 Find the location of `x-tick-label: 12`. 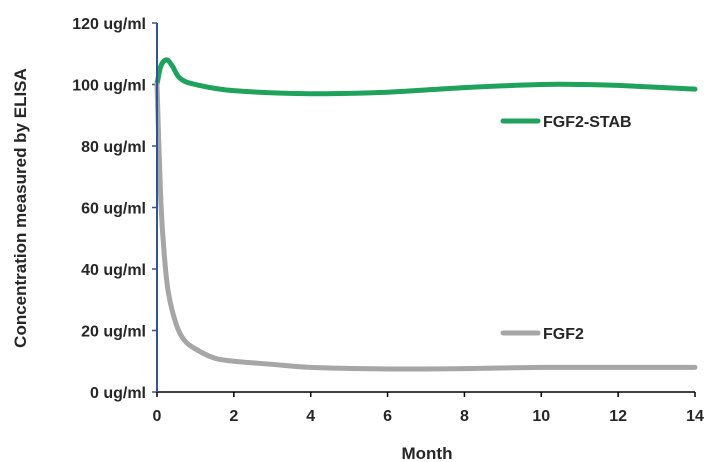

x-tick-label: 12 is located at coordinates (618, 416).